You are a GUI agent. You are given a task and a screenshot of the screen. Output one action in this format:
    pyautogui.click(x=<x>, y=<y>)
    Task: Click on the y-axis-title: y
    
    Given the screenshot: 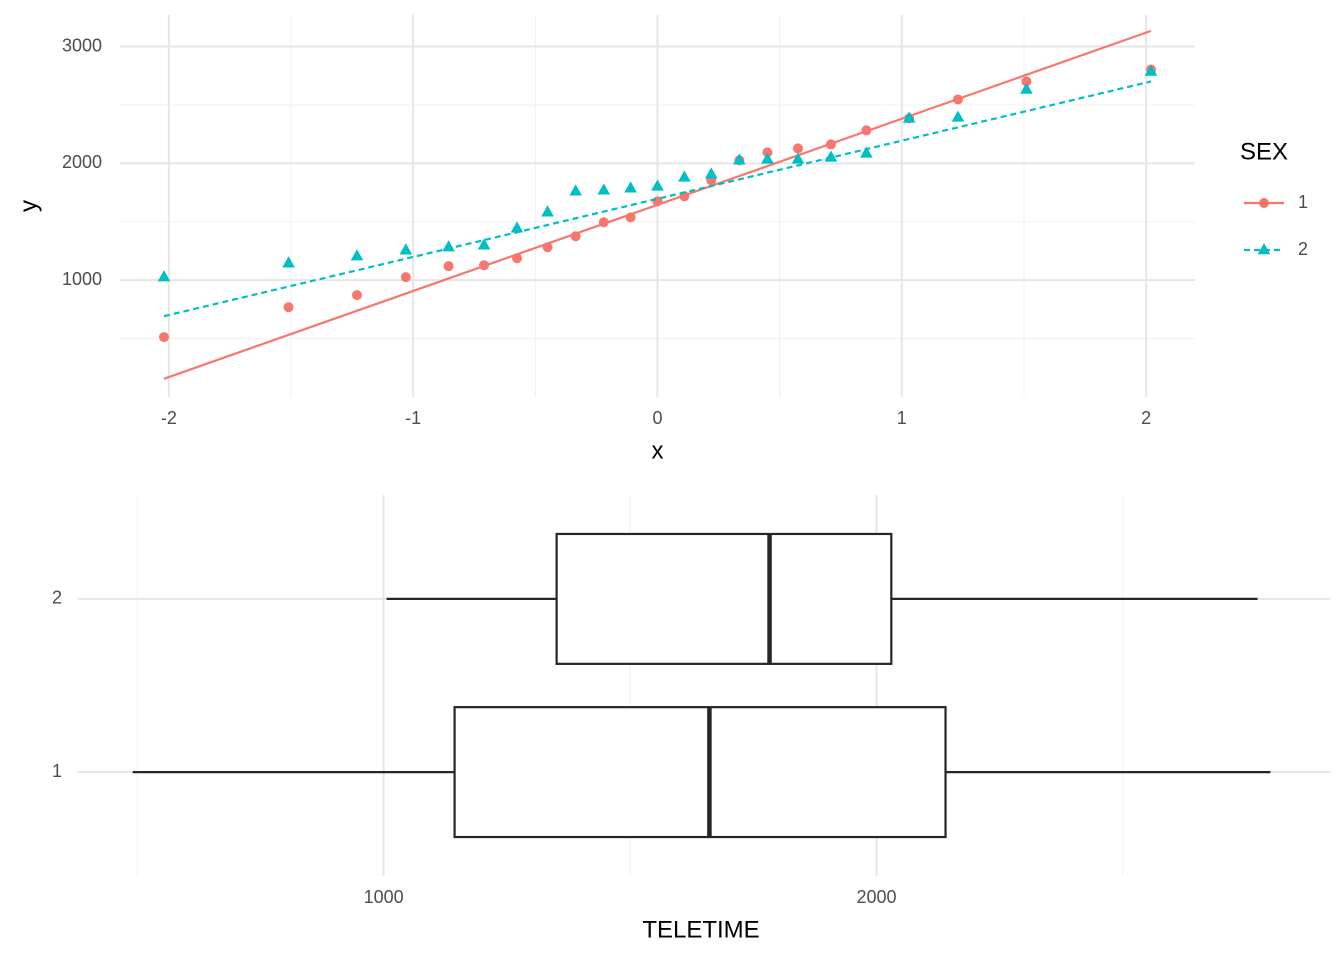 What is the action you would take?
    pyautogui.click(x=28, y=206)
    